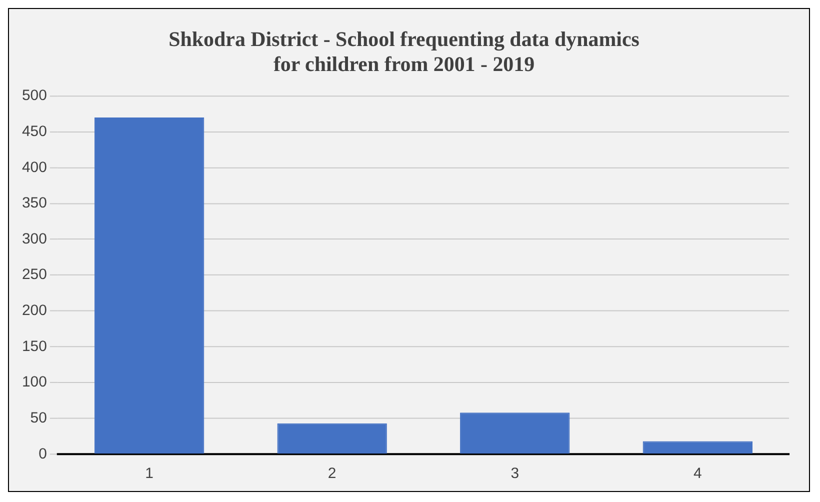  Describe the element at coordinates (42, 453) in the screenshot. I see `y-tick-label: 0` at that location.